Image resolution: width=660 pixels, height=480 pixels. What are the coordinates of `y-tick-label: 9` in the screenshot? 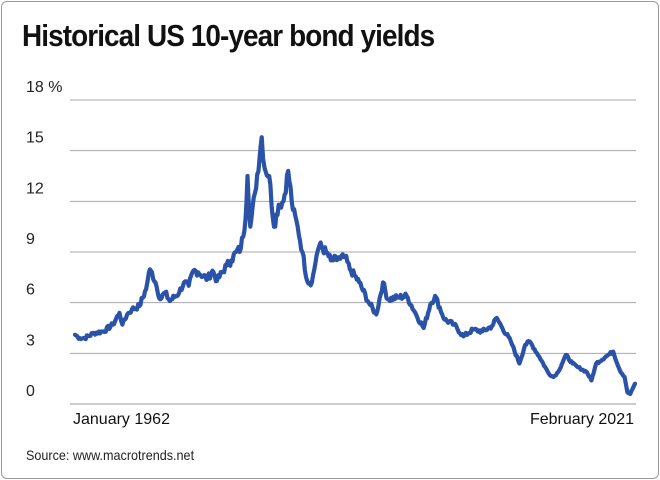 It's located at (30, 239).